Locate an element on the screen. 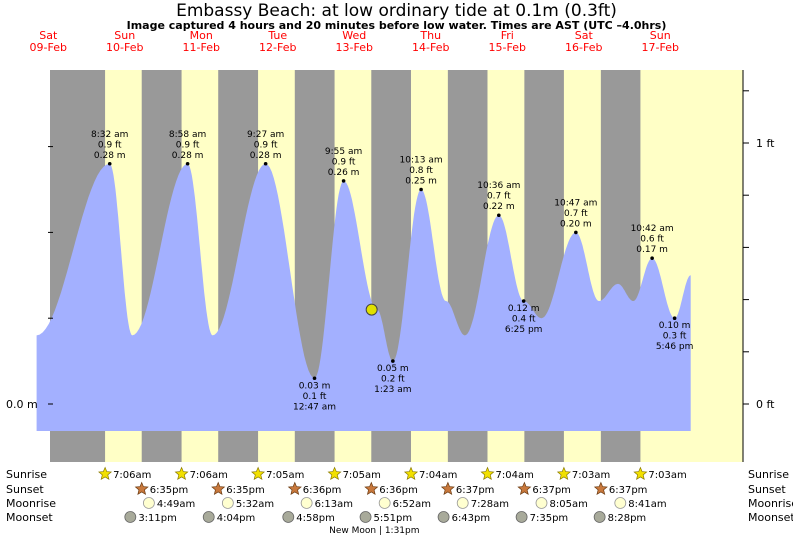 Image resolution: width=793 pixels, height=538 pixels. day-of-week-label: Mon is located at coordinates (201, 35).